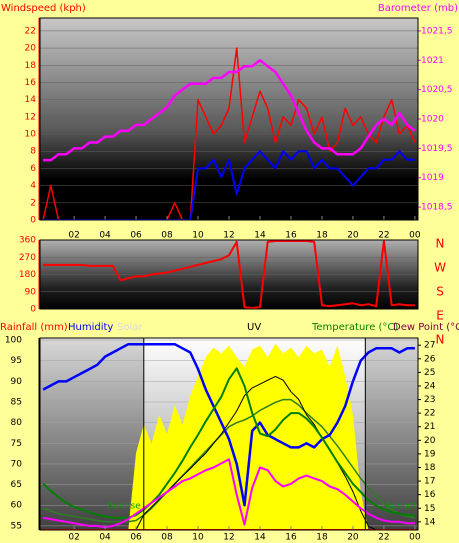 The image size is (459, 543). I want to click on plot-frame, so click(229, 274).